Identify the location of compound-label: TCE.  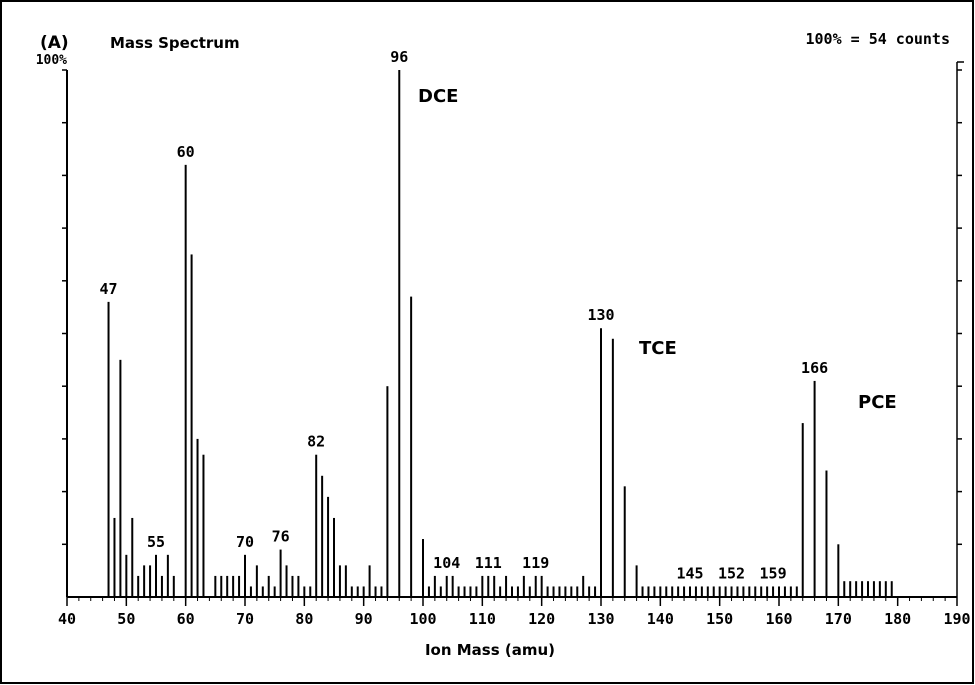
(658, 348).